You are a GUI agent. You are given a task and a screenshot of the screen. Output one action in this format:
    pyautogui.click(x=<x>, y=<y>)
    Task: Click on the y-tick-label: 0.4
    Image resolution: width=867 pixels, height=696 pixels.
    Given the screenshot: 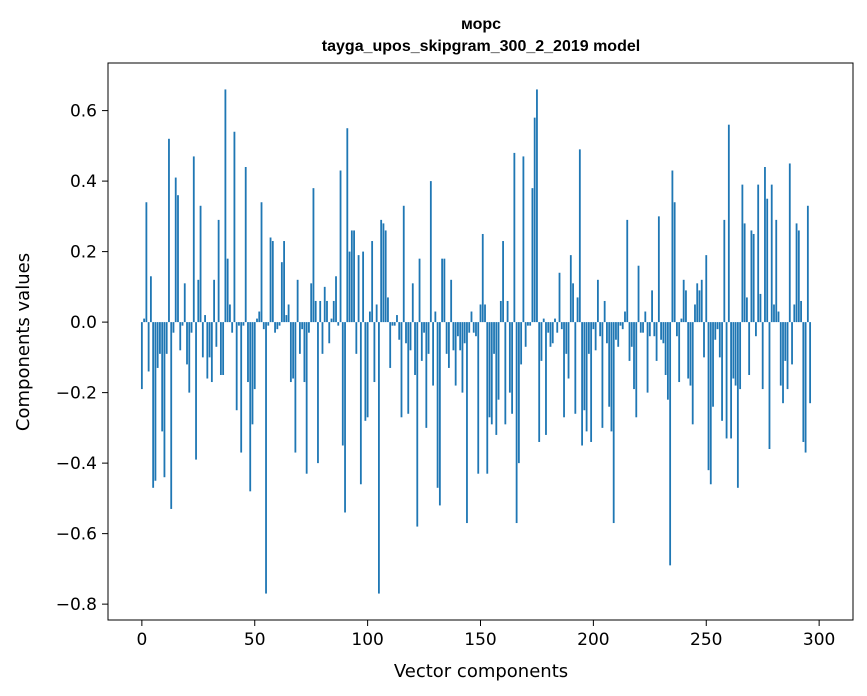 What is the action you would take?
    pyautogui.click(x=83, y=182)
    